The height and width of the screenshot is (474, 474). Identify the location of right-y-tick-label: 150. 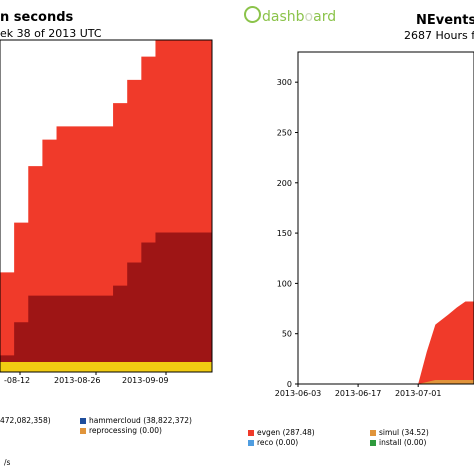
(284, 233).